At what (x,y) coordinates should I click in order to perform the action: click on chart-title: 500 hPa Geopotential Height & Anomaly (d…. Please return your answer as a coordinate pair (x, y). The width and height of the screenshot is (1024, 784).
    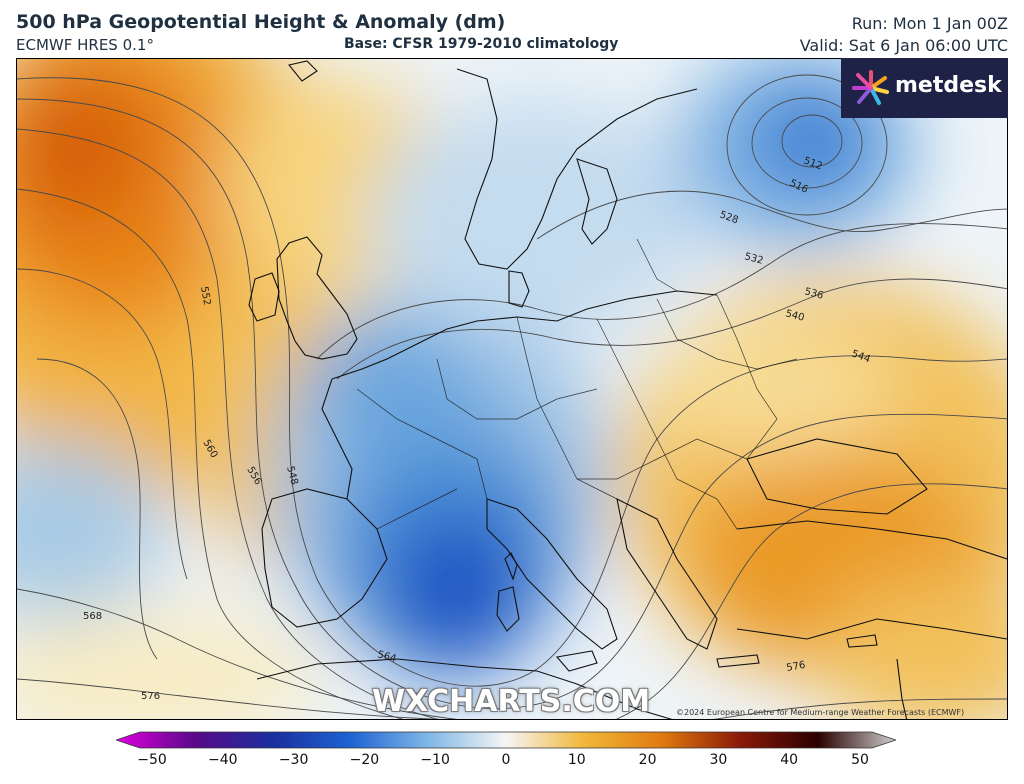
    Looking at the image, I should click on (261, 22).